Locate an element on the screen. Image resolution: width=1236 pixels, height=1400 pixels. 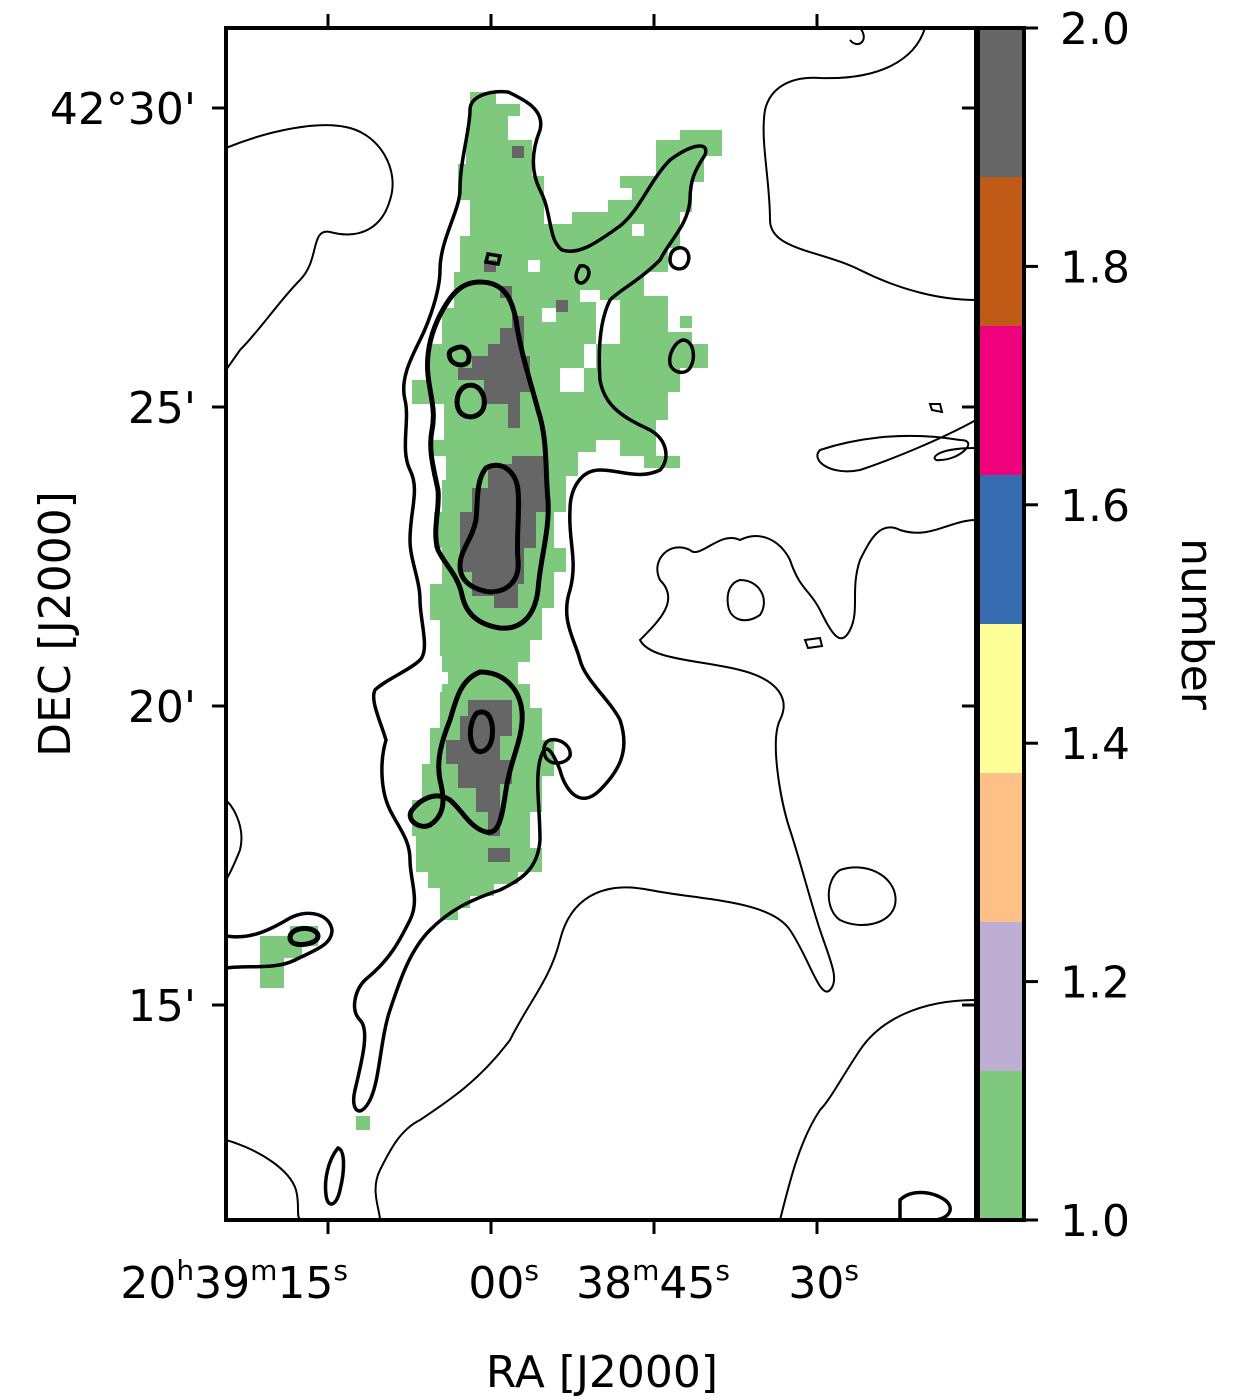
contour-mid-small-south is located at coordinates (557, 751).